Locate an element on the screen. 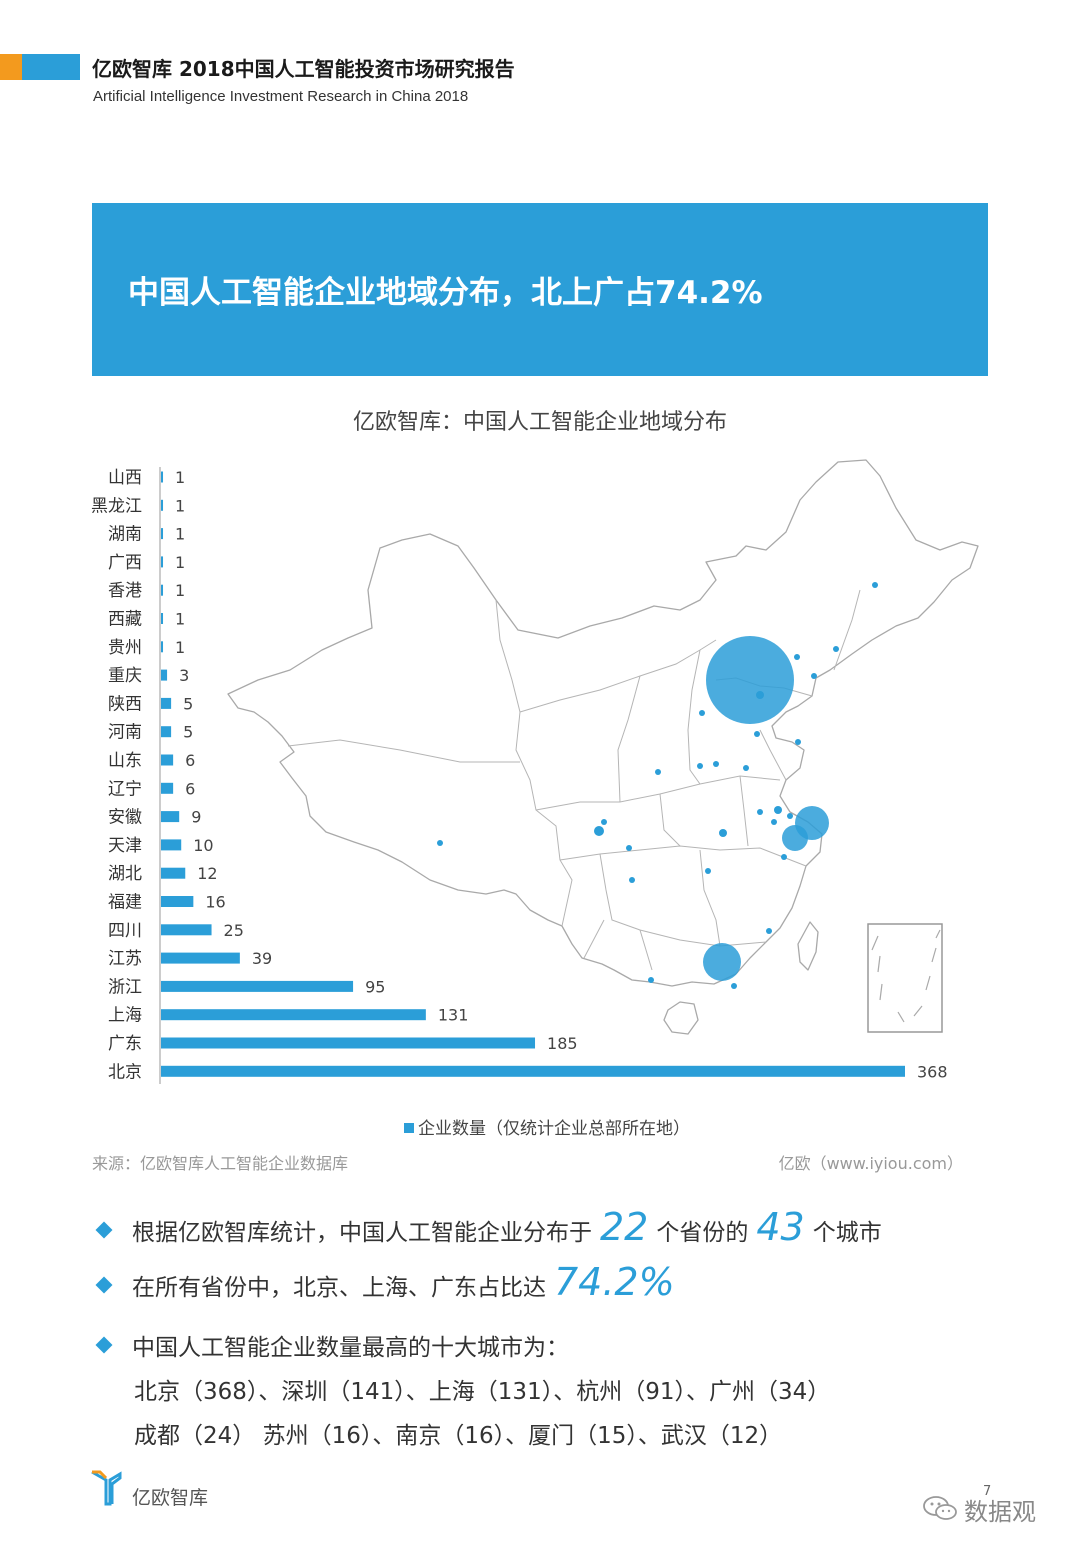 Image resolution: width=1080 pixels, height=1559 pixels. category-label: 广西 is located at coordinates (125, 563).